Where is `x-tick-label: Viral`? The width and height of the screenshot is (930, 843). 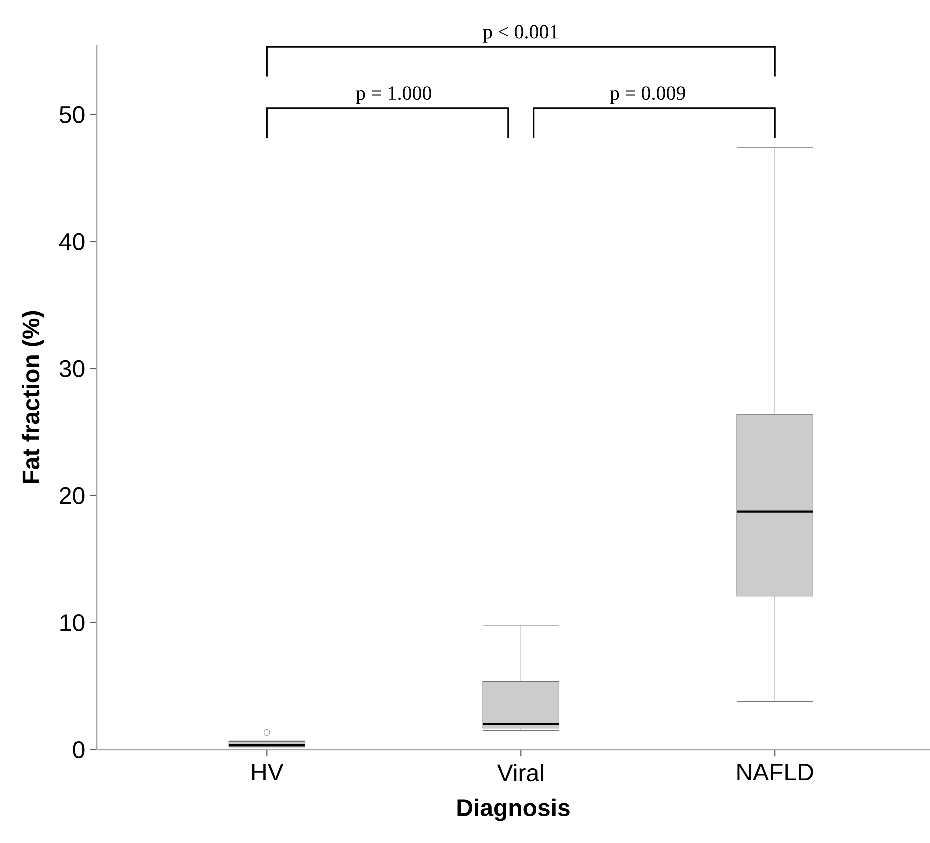
x-tick-label: Viral is located at coordinates (520, 773).